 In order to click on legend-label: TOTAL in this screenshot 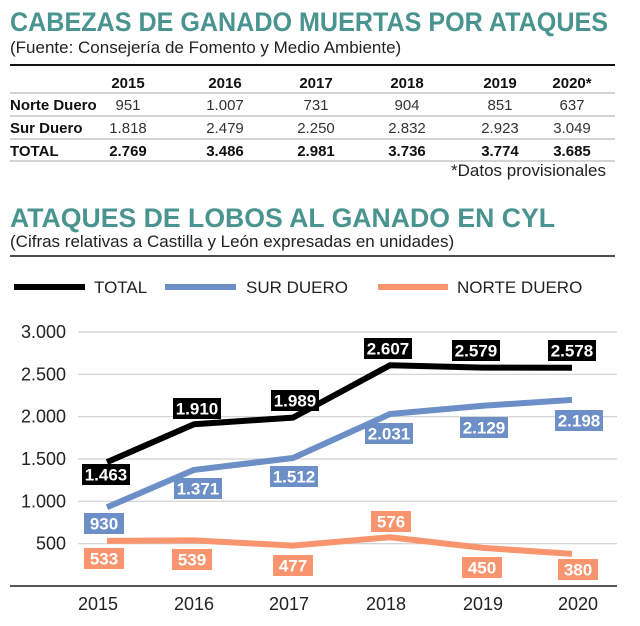, I will do `click(120, 287)`.